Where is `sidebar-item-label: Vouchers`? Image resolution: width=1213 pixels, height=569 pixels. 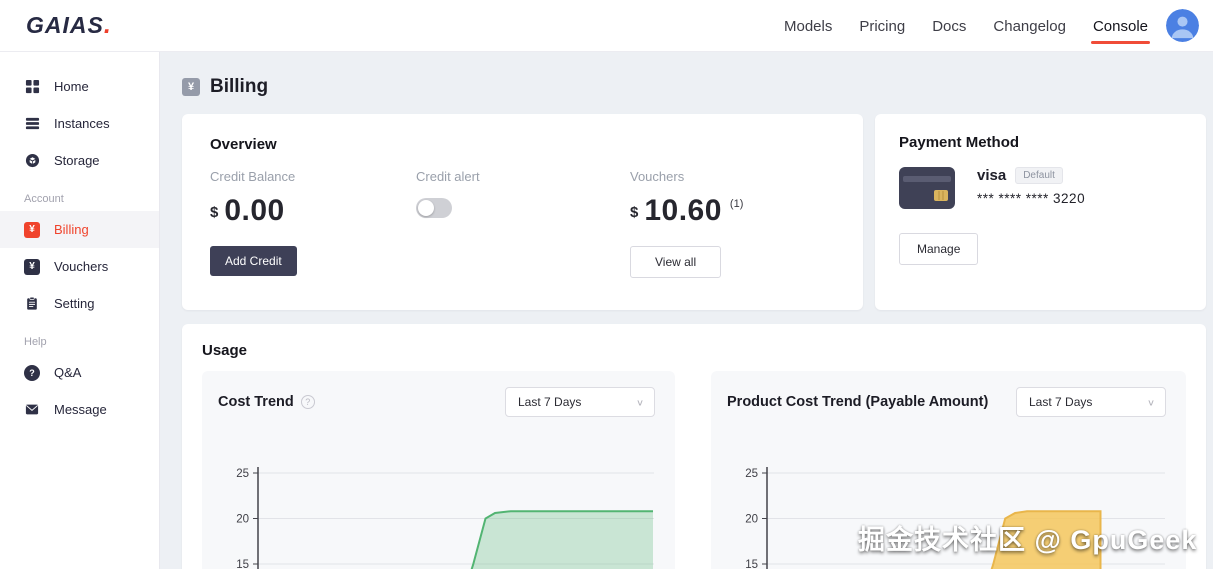
sidebar-item-label: Vouchers is located at coordinates (81, 266).